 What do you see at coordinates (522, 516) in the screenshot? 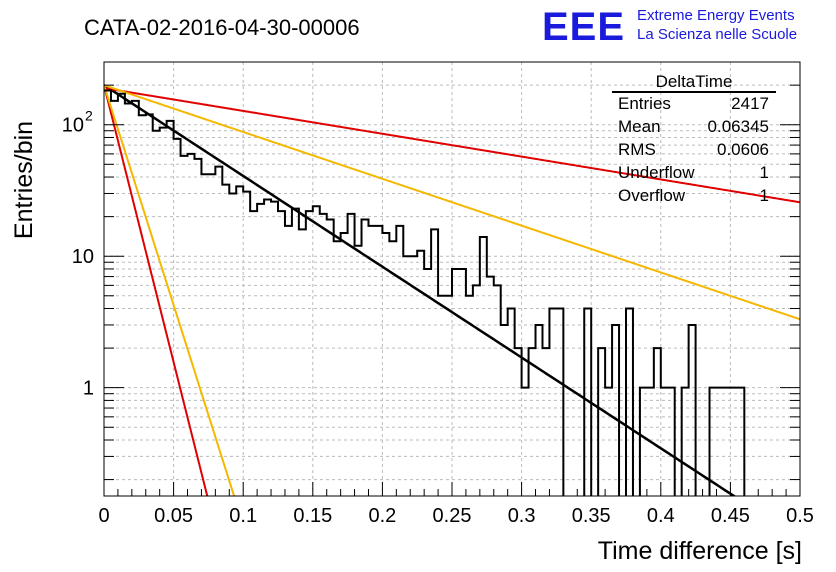
I see `x-tick-label: 0.3` at bounding box center [522, 516].